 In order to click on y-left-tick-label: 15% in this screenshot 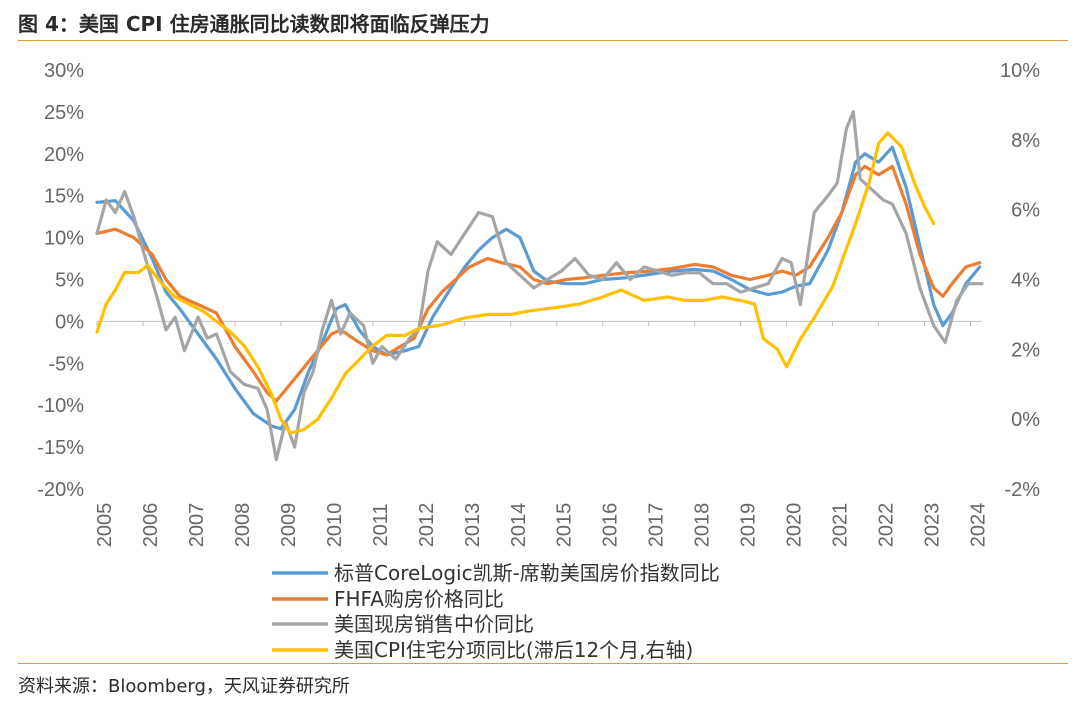, I will do `click(64, 197)`.